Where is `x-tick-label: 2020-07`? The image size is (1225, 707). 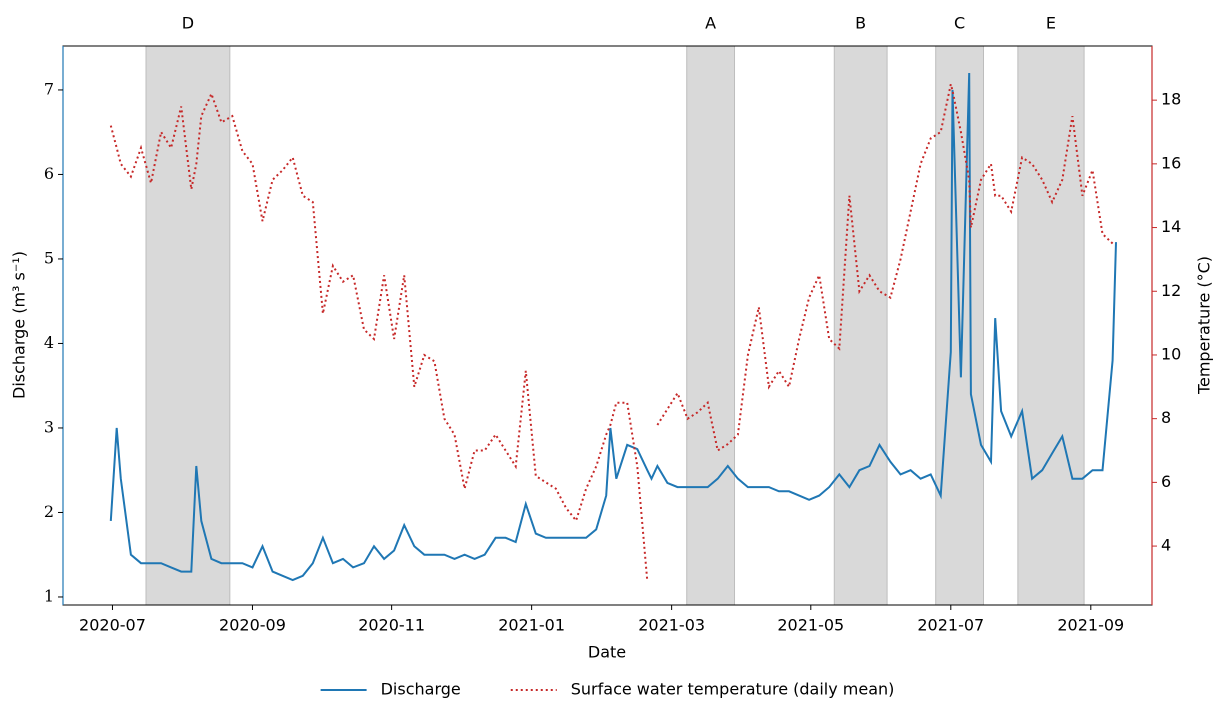
x-tick-label: 2020-07 is located at coordinates (112, 625).